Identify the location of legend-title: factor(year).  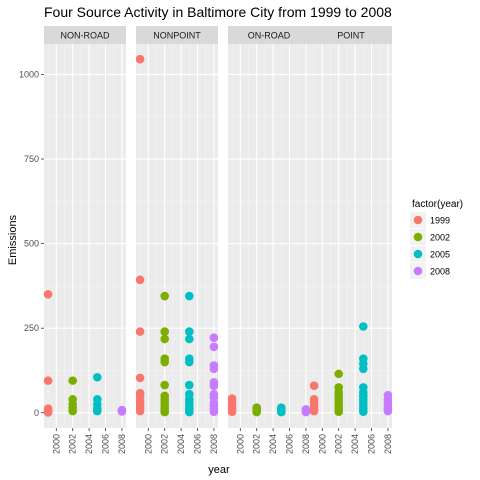
(437, 204).